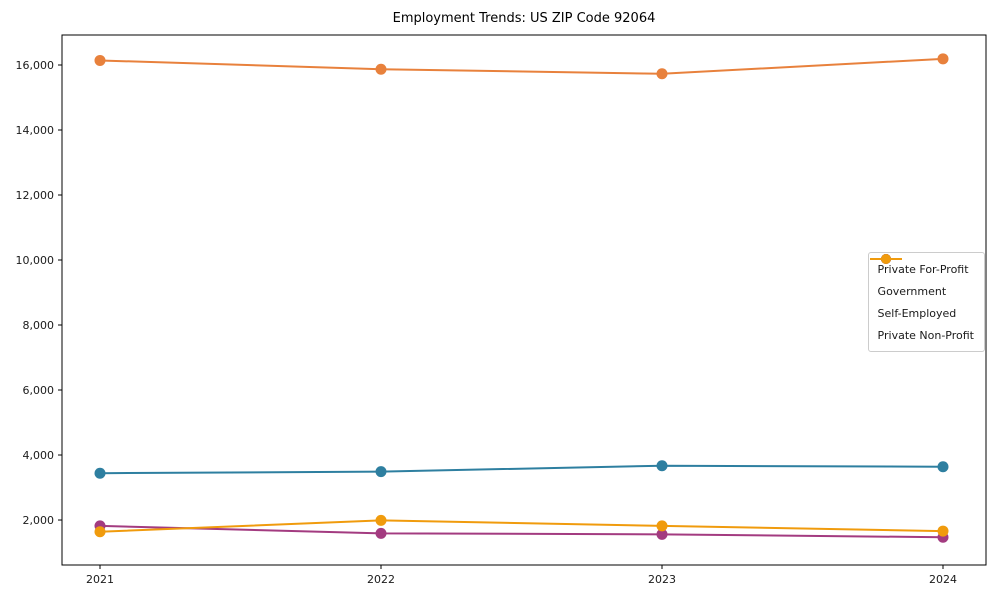 Image resolution: width=1000 pixels, height=600 pixels. Describe the element at coordinates (524, 18) in the screenshot. I see `chart-title: Employment Trends: US ZIP Code 92064` at that location.